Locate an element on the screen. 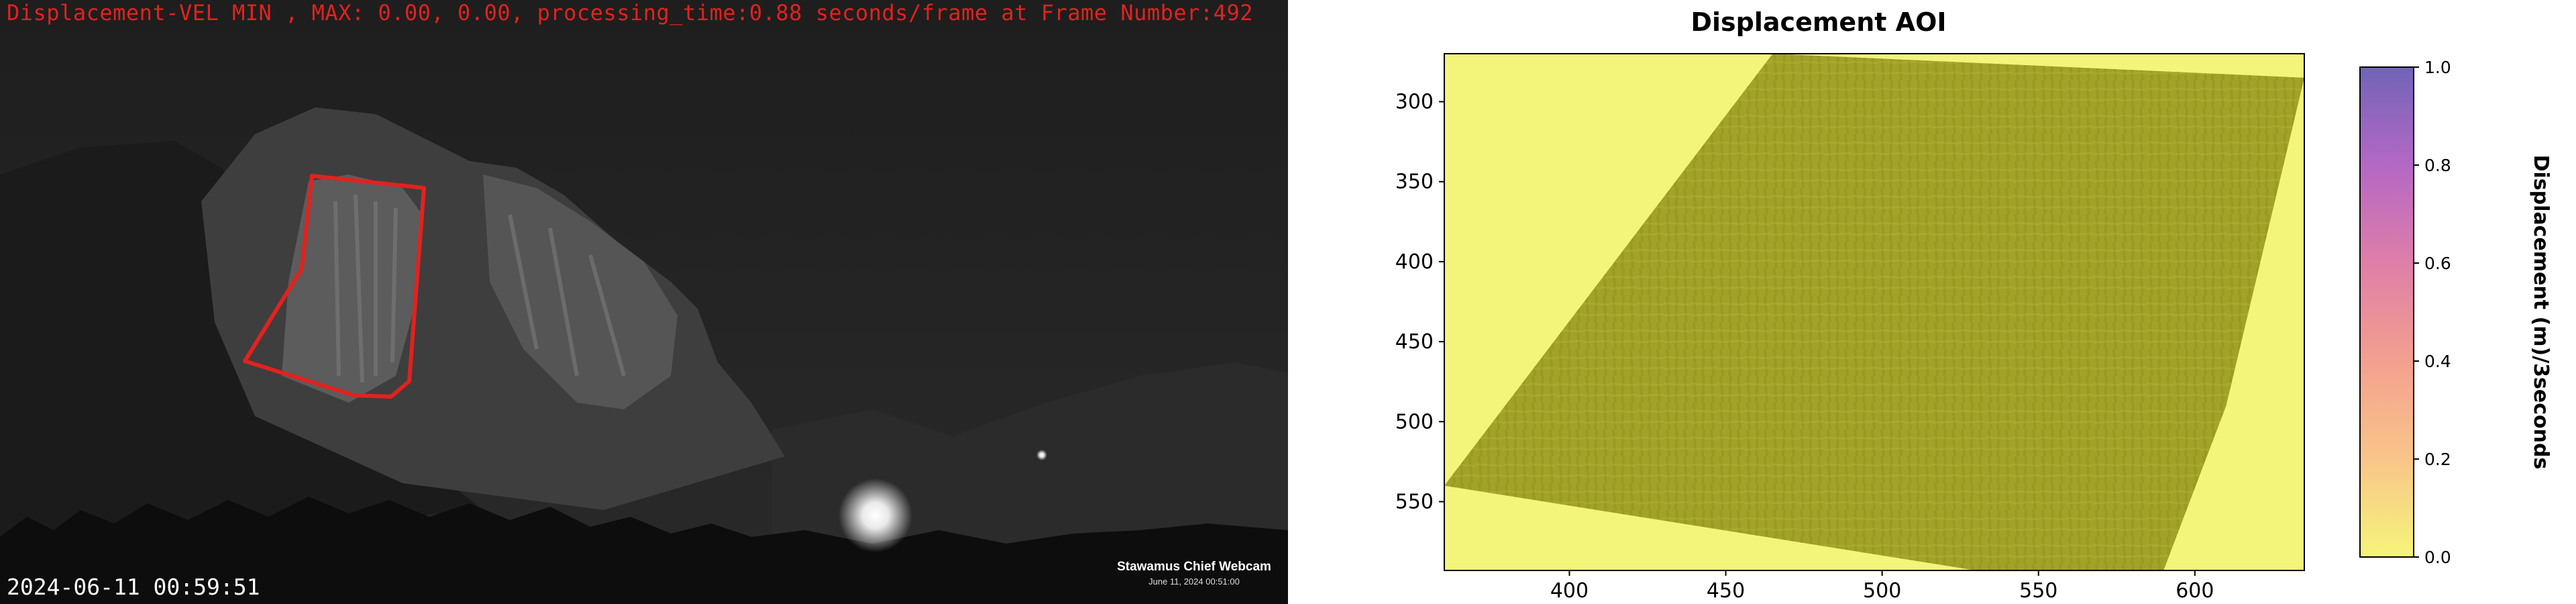  colorbar-tick-label: 1.0 is located at coordinates (2437, 67).